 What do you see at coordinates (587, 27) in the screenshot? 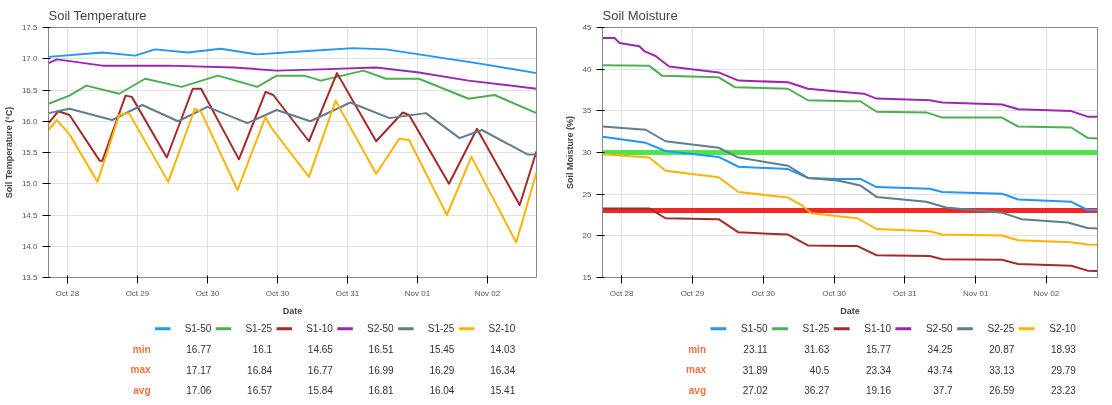
I see `y-tick-label: 45` at bounding box center [587, 27].